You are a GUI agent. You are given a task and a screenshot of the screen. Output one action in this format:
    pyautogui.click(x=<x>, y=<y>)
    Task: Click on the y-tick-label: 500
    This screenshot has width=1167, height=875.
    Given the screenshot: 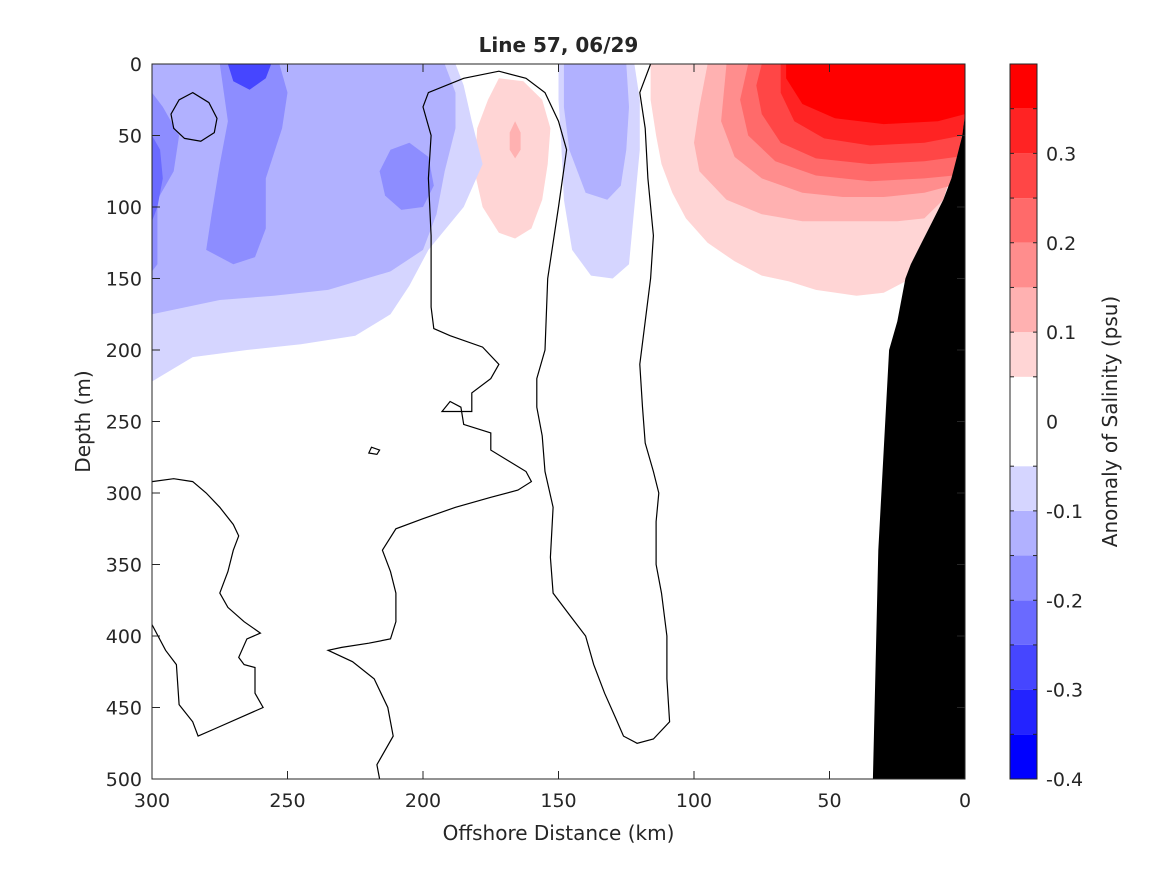 What is the action you would take?
    pyautogui.click(x=124, y=780)
    